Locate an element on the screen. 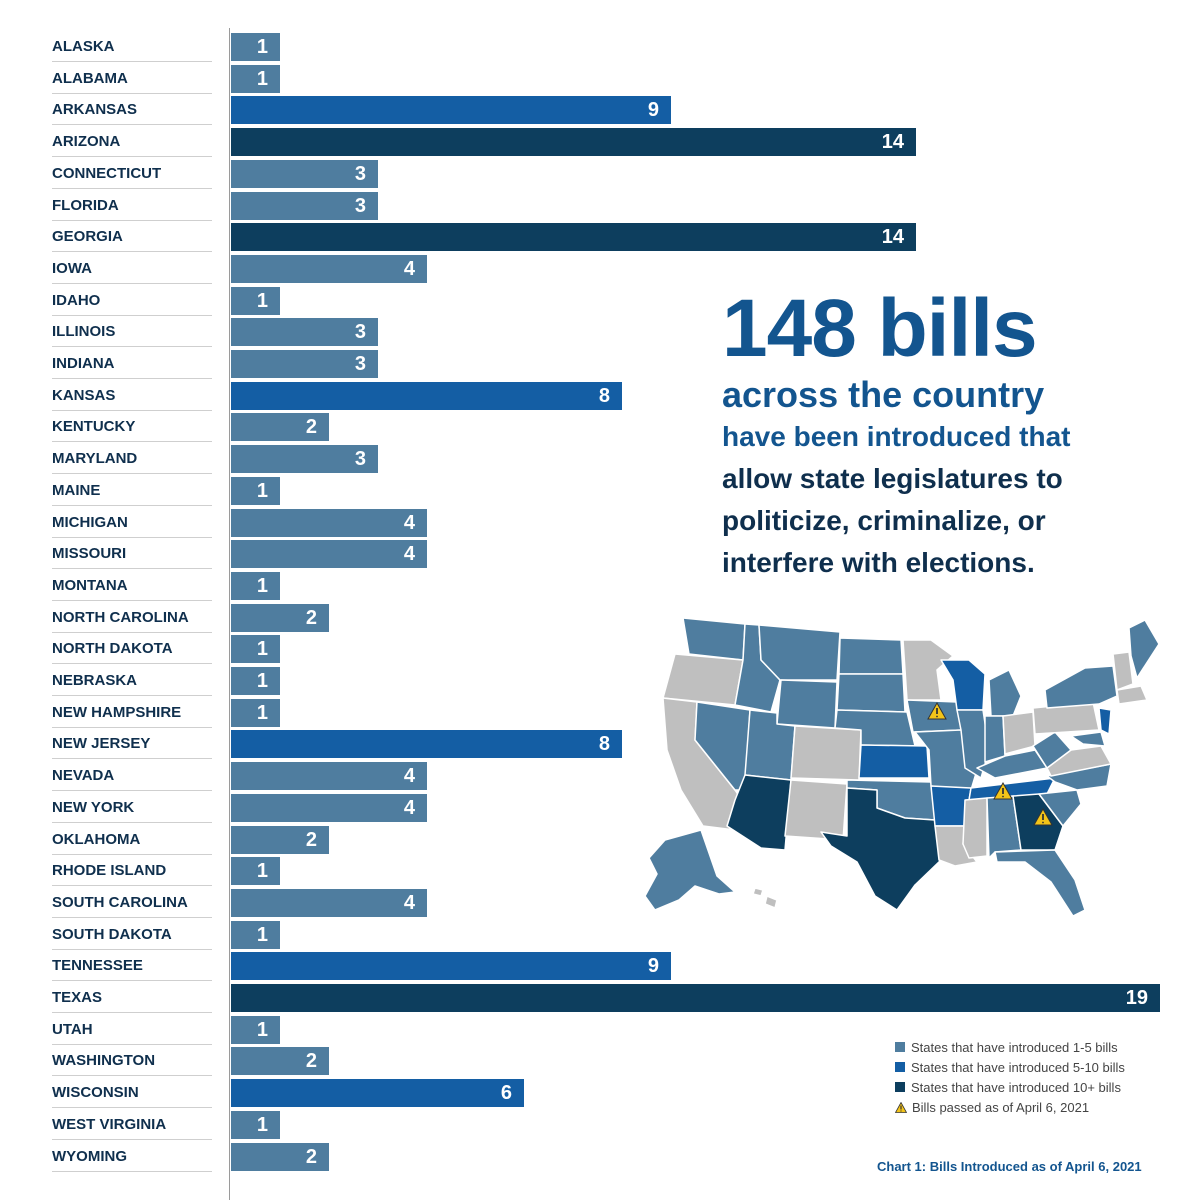 The height and width of the screenshot is (1200, 1200). state-label: NEW YORK is located at coordinates (132, 807).